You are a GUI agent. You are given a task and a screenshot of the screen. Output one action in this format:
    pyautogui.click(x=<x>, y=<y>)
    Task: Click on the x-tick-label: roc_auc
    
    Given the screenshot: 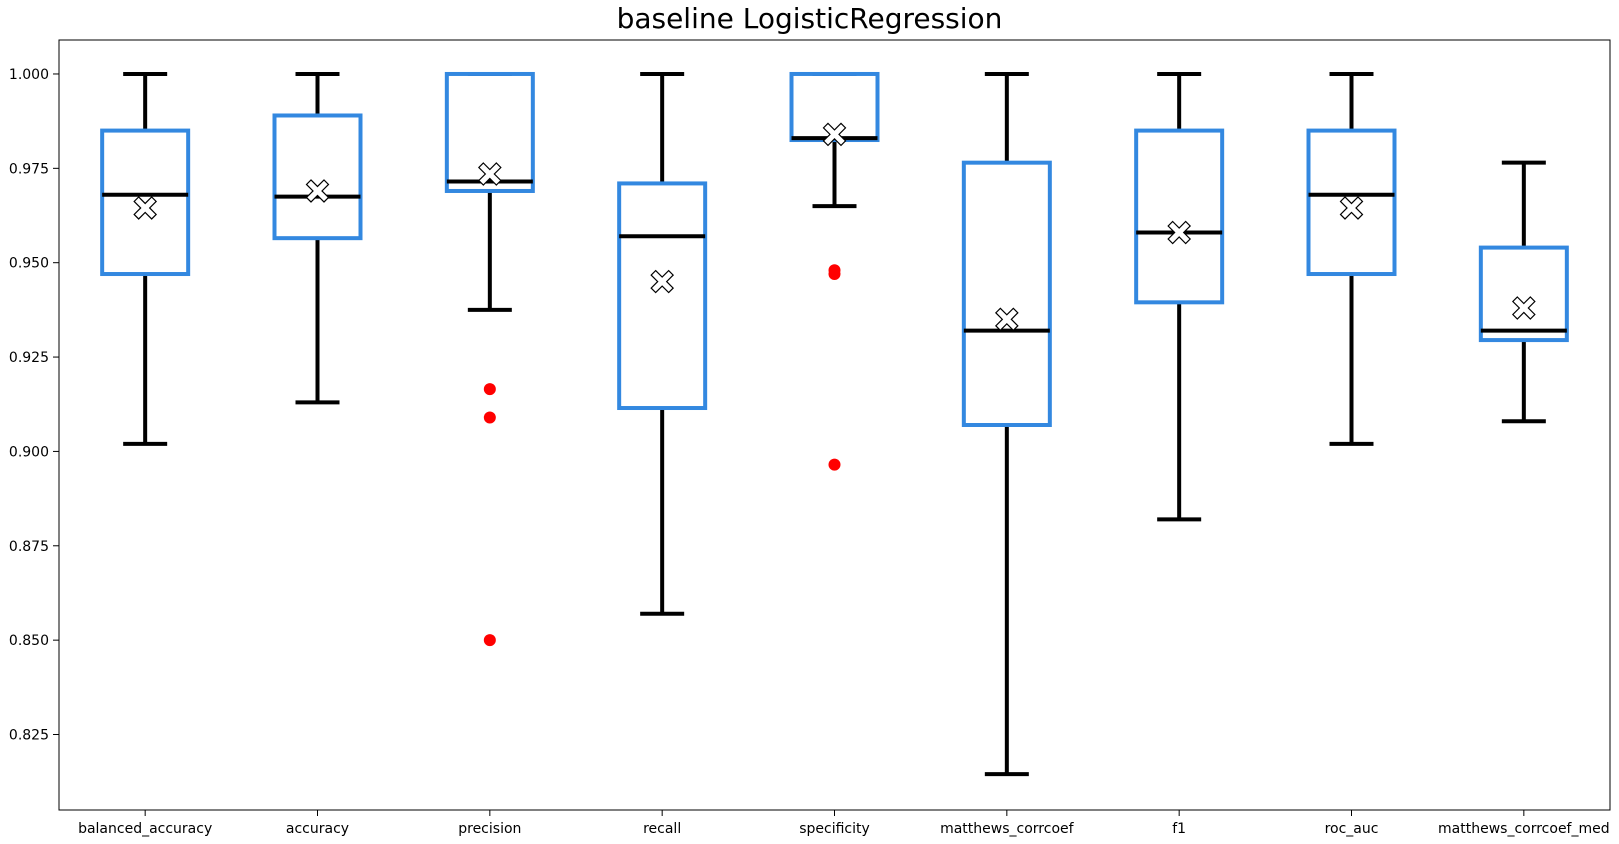 What is the action you would take?
    pyautogui.click(x=1352, y=829)
    